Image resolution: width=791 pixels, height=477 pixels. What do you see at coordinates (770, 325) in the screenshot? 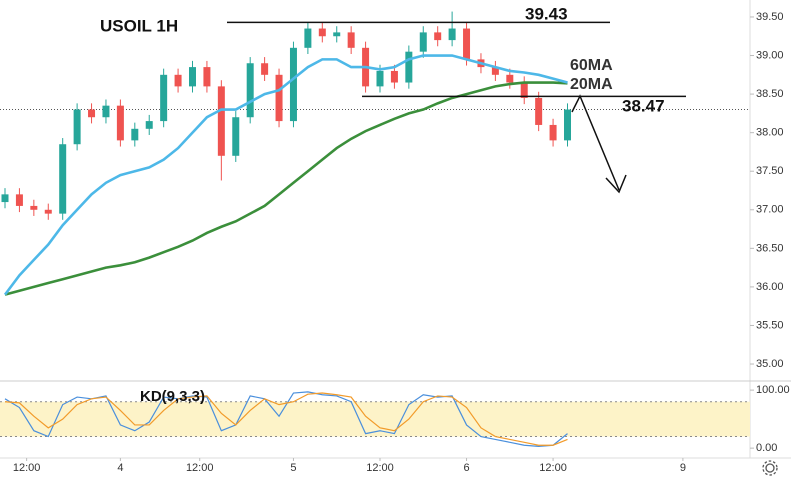
I see `y-tick-label: 35.50` at bounding box center [770, 325].